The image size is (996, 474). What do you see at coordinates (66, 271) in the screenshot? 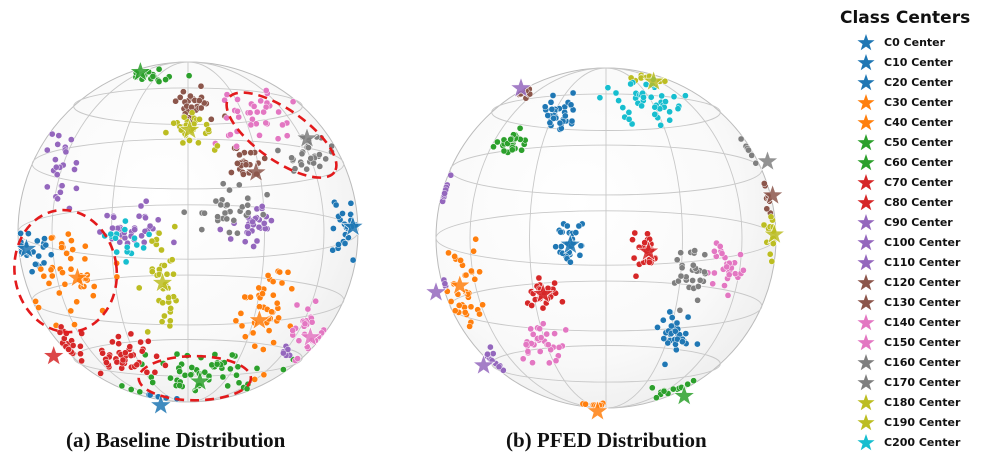
I see `highlight-ellipse-left` at bounding box center [66, 271].